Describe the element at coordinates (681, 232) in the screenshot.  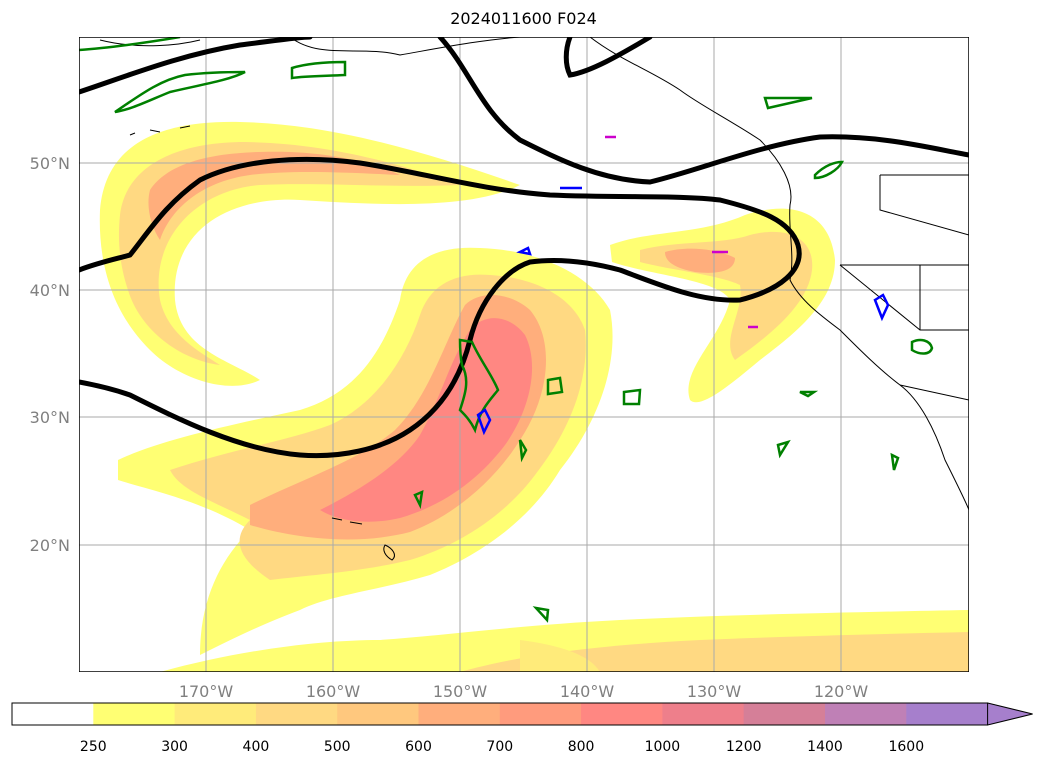
I see `magenta-contours` at that location.